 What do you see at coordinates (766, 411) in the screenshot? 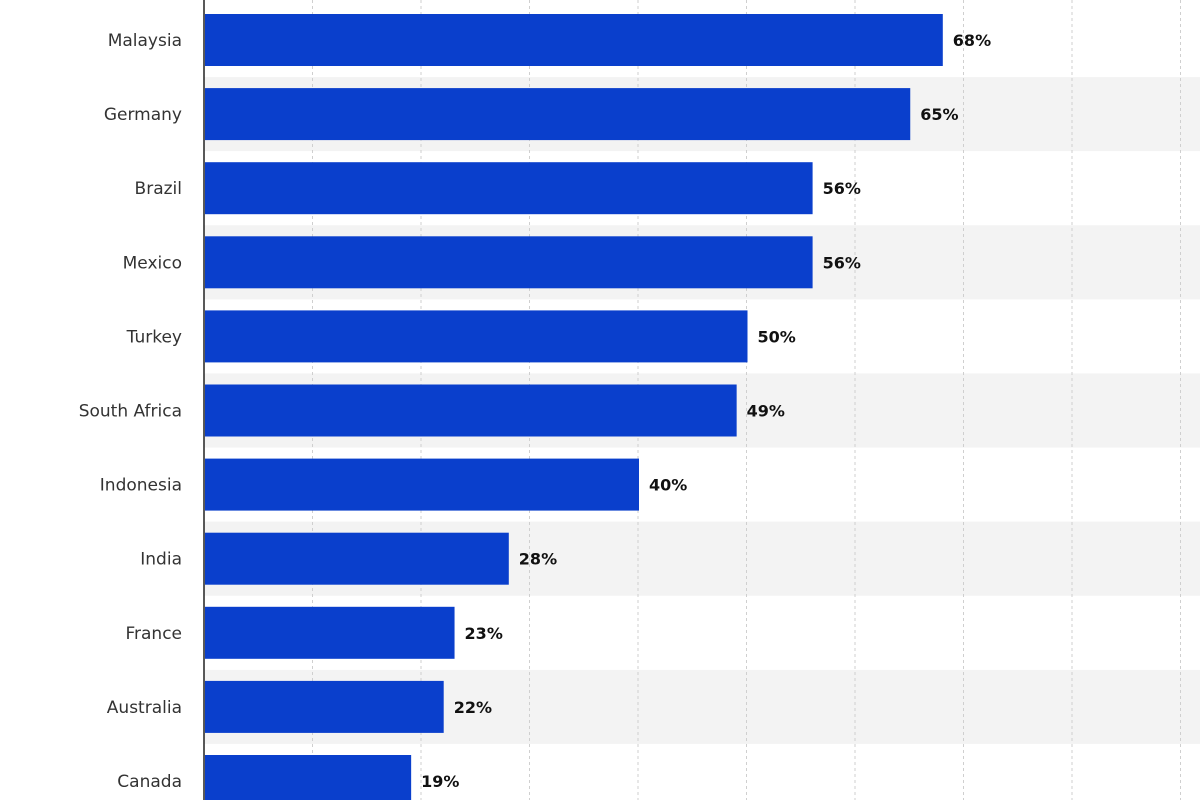
I see `value-label: 49%` at bounding box center [766, 411].